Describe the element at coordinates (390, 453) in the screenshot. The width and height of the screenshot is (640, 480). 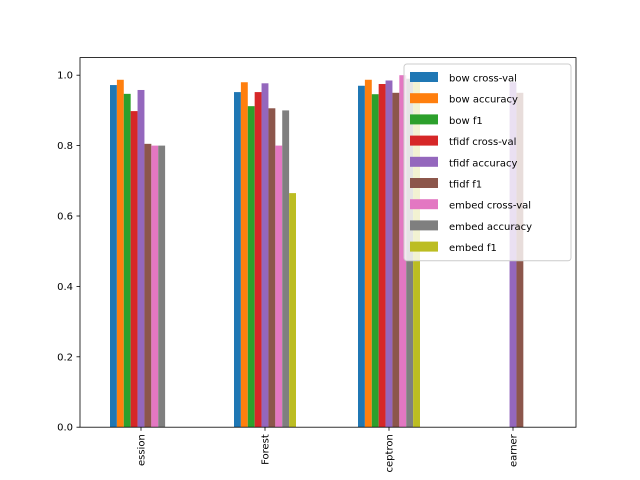
I see `x-tick-label: ceptron` at that location.